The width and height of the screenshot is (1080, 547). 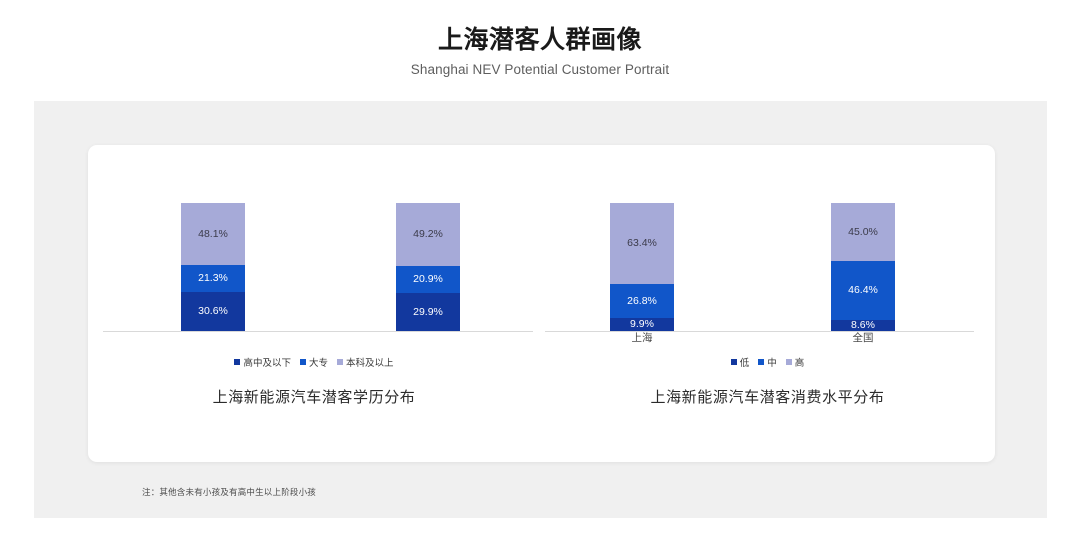 I want to click on legend-item: 大专, so click(x=313, y=362).